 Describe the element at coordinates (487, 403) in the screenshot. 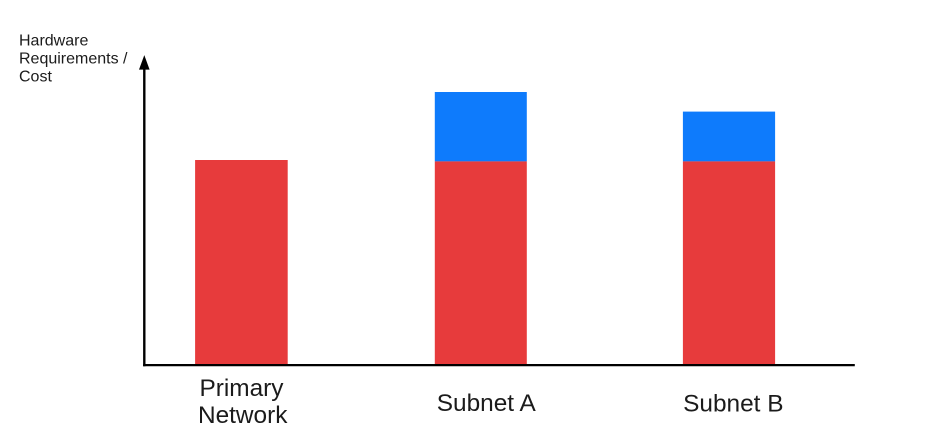

I see `svg-text: Subnet A` at that location.